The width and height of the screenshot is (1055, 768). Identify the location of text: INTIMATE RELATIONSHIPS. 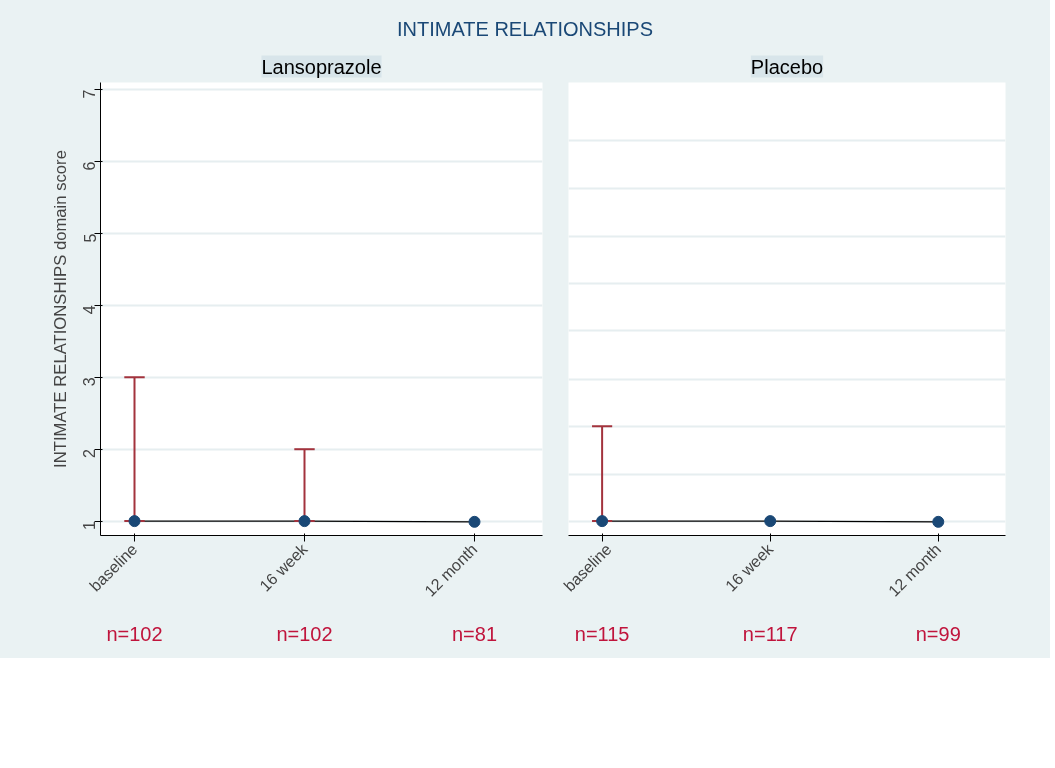
(525, 29).